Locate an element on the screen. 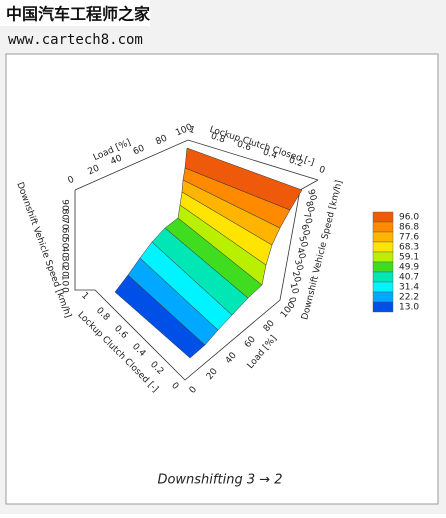 The height and width of the screenshot is (518, 446). colorbar-label: 31.4 is located at coordinates (409, 288).